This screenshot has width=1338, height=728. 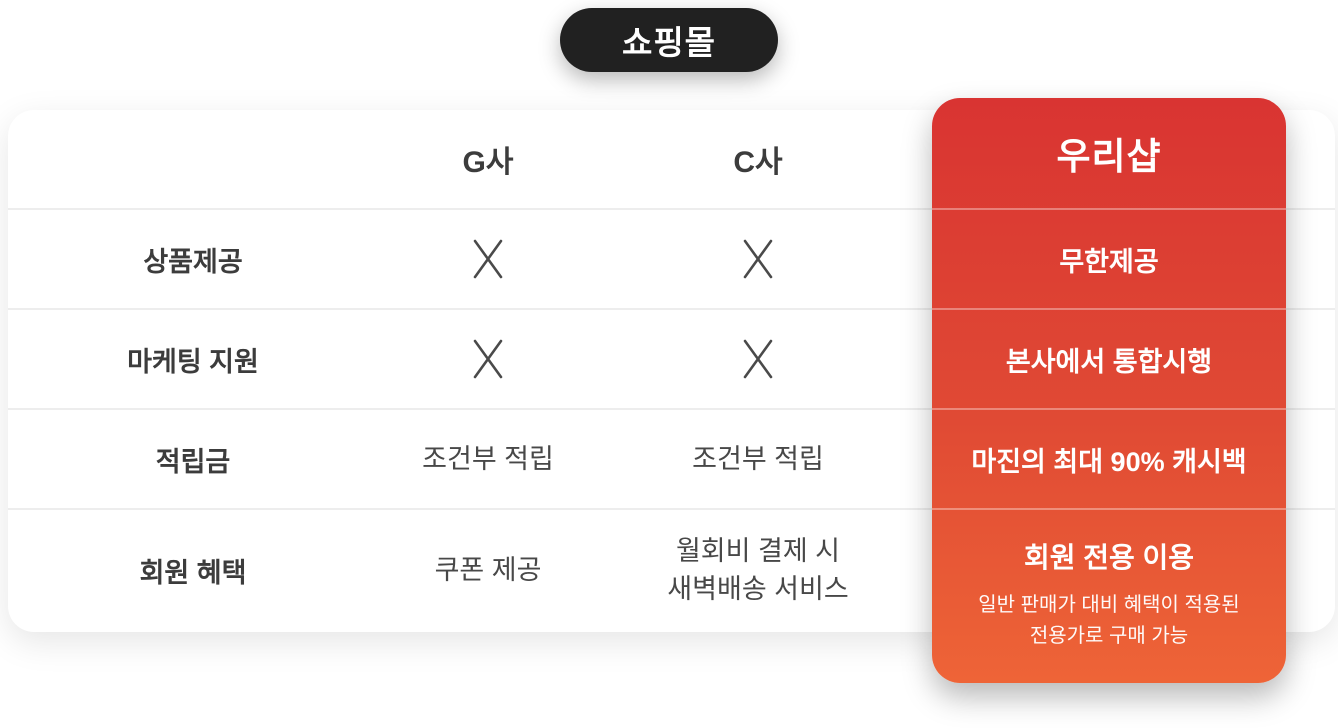 I want to click on our-shop-member-benefits: 회원 전용 이용 일반 판매가 대비 혜택이 적용된 전용가로 구매 가능, so click(x=1109, y=595).